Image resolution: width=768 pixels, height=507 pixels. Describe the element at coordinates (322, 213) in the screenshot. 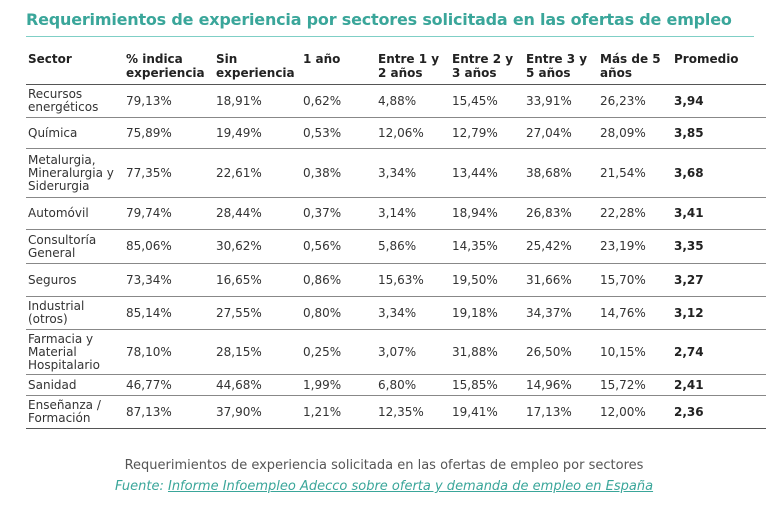

I see `cell-1-ano: 0,37%` at that location.